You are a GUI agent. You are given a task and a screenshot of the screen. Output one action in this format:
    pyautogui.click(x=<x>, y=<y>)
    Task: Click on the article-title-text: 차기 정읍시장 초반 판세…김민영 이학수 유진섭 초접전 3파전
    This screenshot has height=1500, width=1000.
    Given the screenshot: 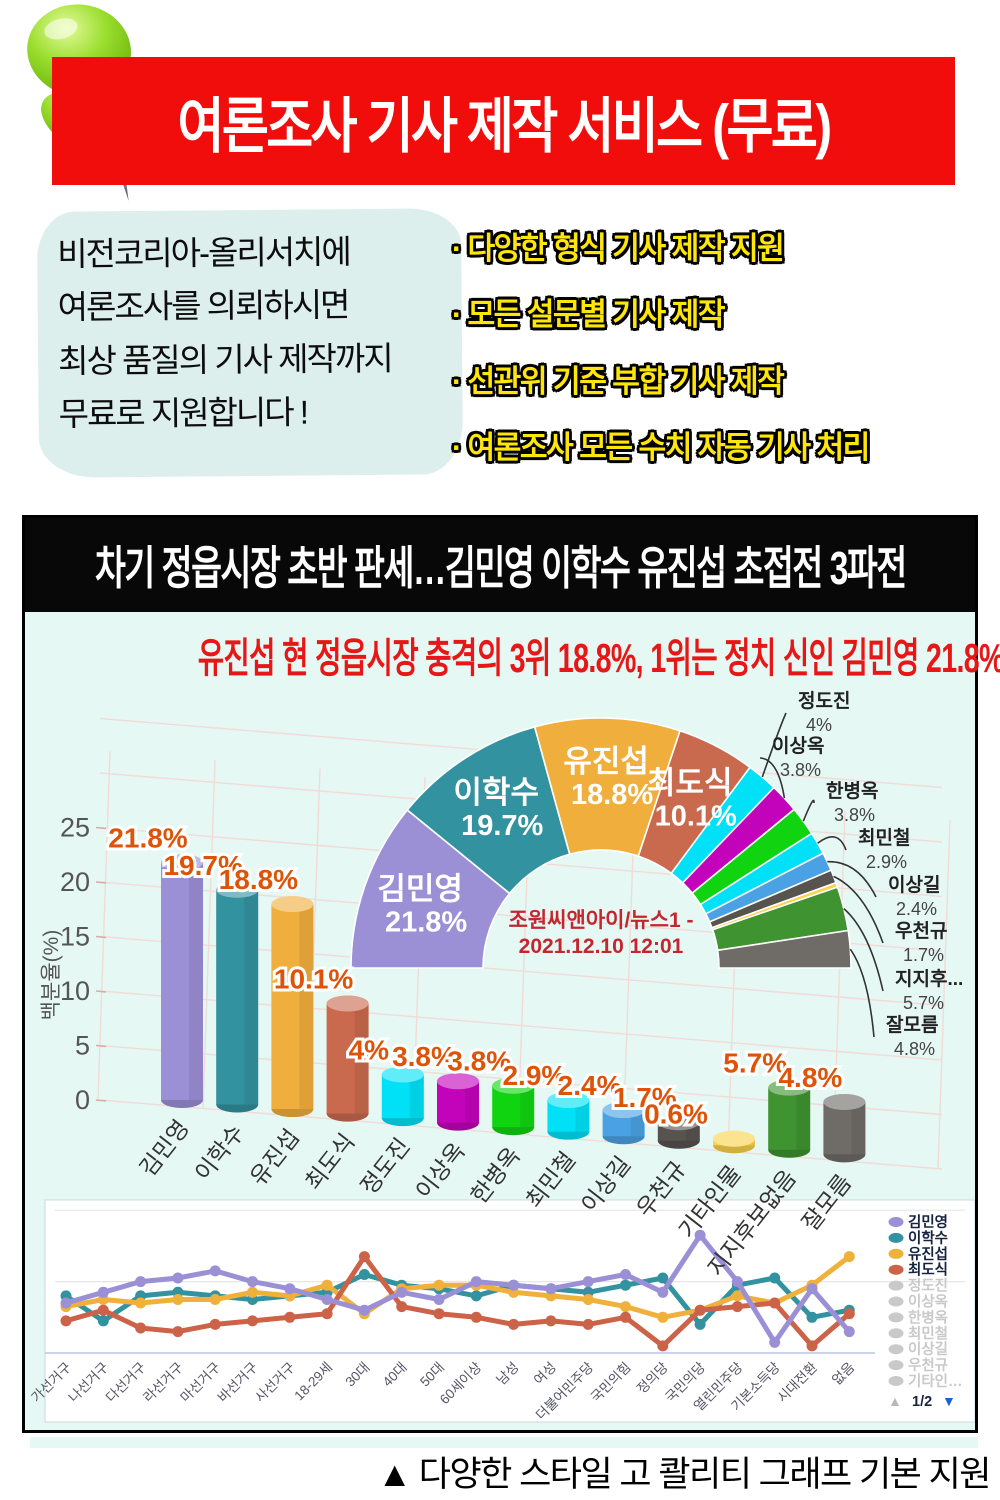 What is the action you would take?
    pyautogui.click(x=500, y=568)
    